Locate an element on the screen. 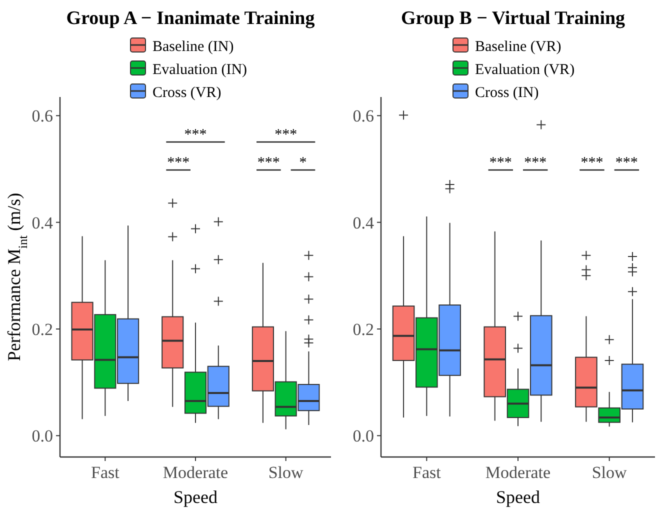  legend-label: Cross (VR) is located at coordinates (187, 93).